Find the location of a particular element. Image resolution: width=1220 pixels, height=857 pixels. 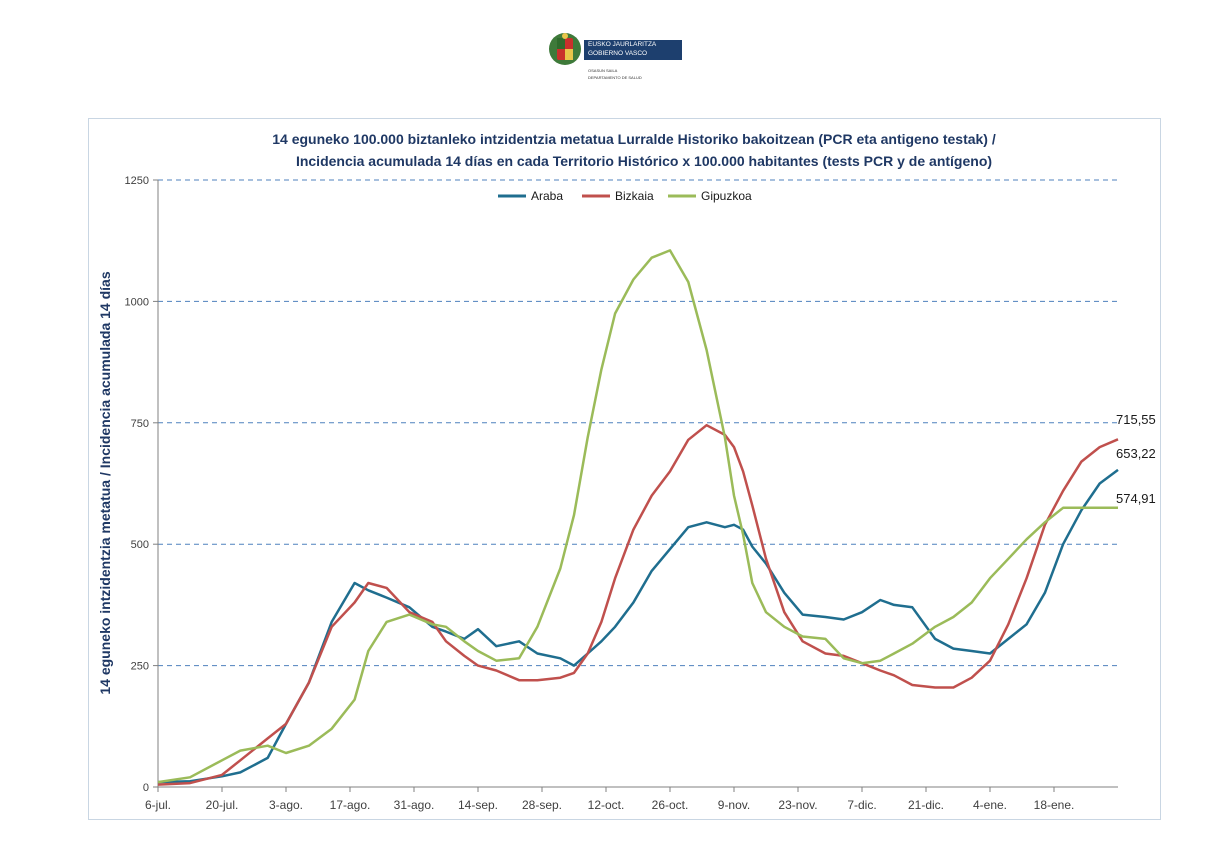

x-tick-label: 28-sep. is located at coordinates (542, 805).